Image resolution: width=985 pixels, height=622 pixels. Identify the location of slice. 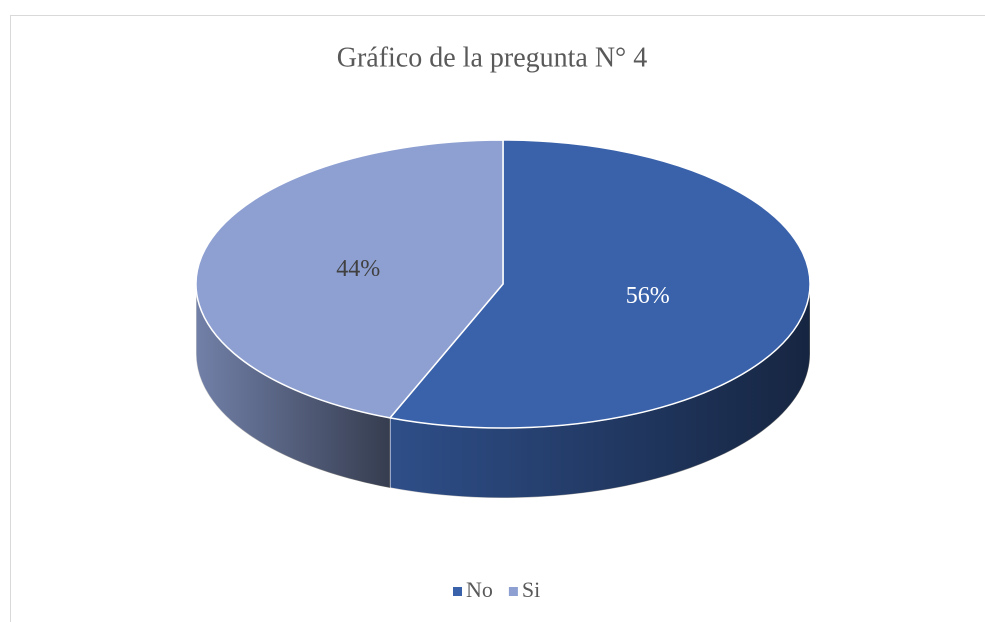
(349, 279).